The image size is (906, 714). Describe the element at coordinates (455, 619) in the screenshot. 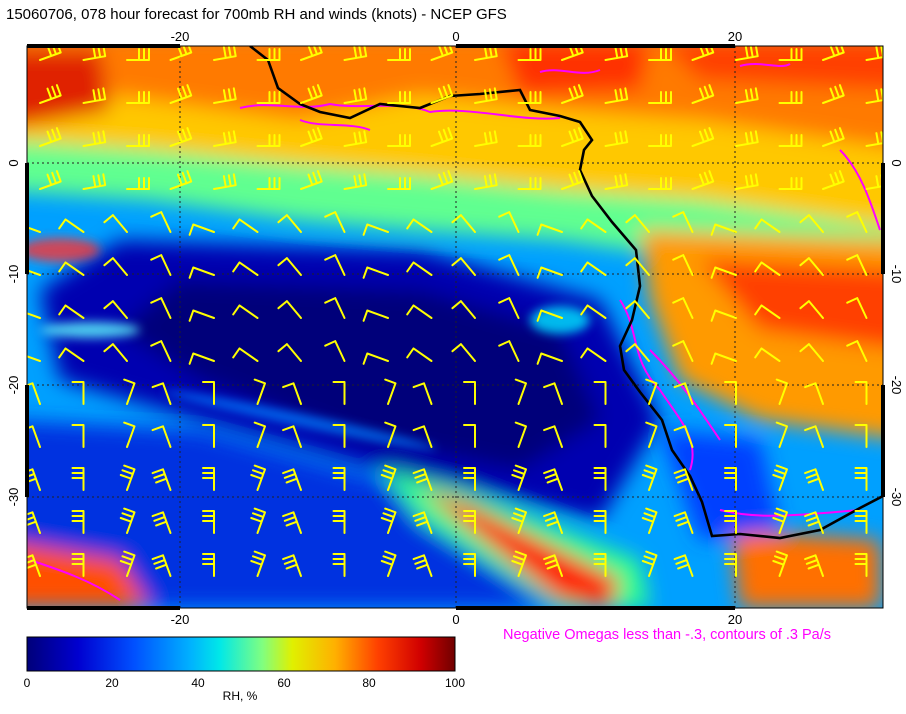

I see `lon-tick-bottom-2: 0` at that location.